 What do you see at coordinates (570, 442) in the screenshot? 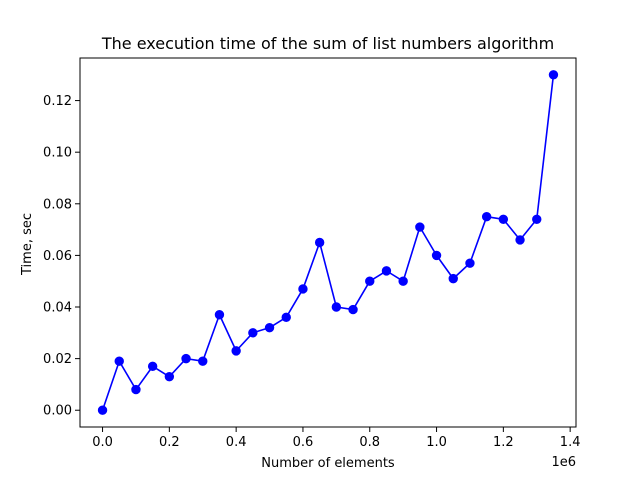
I see `x-tick-label: 1.4` at bounding box center [570, 442].